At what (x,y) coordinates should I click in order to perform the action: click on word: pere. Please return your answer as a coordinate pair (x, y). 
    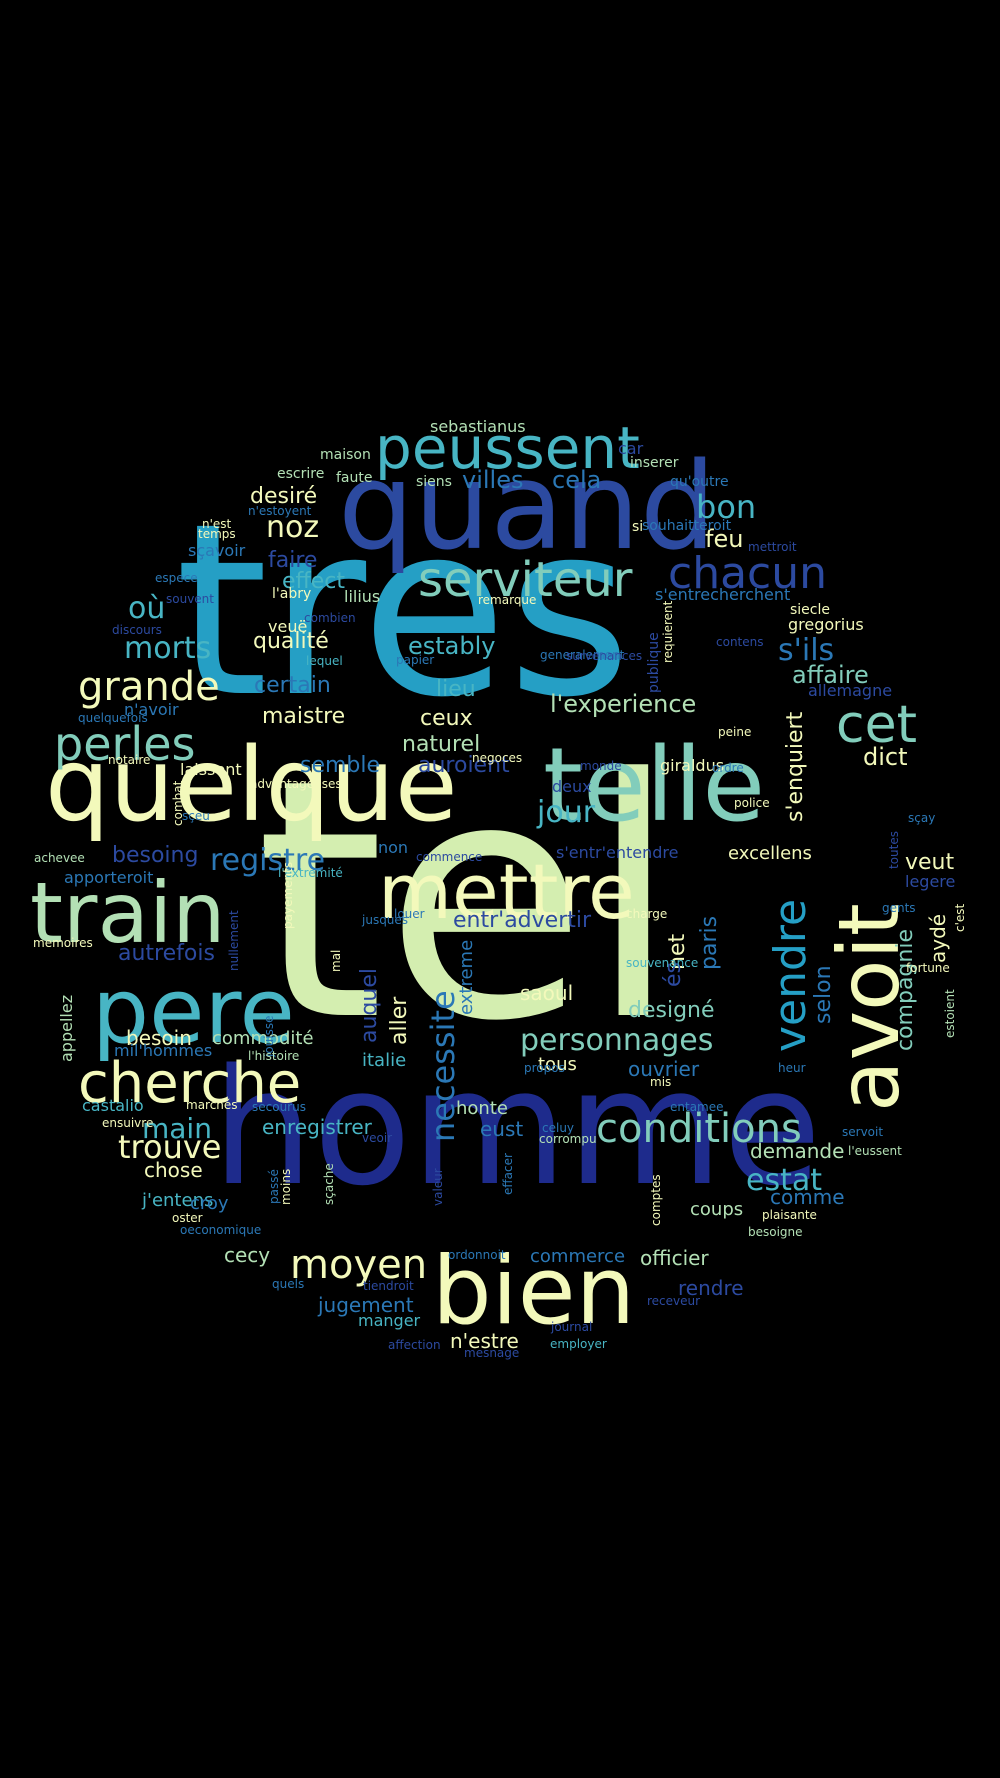
    Looking at the image, I should click on (193, 1011).